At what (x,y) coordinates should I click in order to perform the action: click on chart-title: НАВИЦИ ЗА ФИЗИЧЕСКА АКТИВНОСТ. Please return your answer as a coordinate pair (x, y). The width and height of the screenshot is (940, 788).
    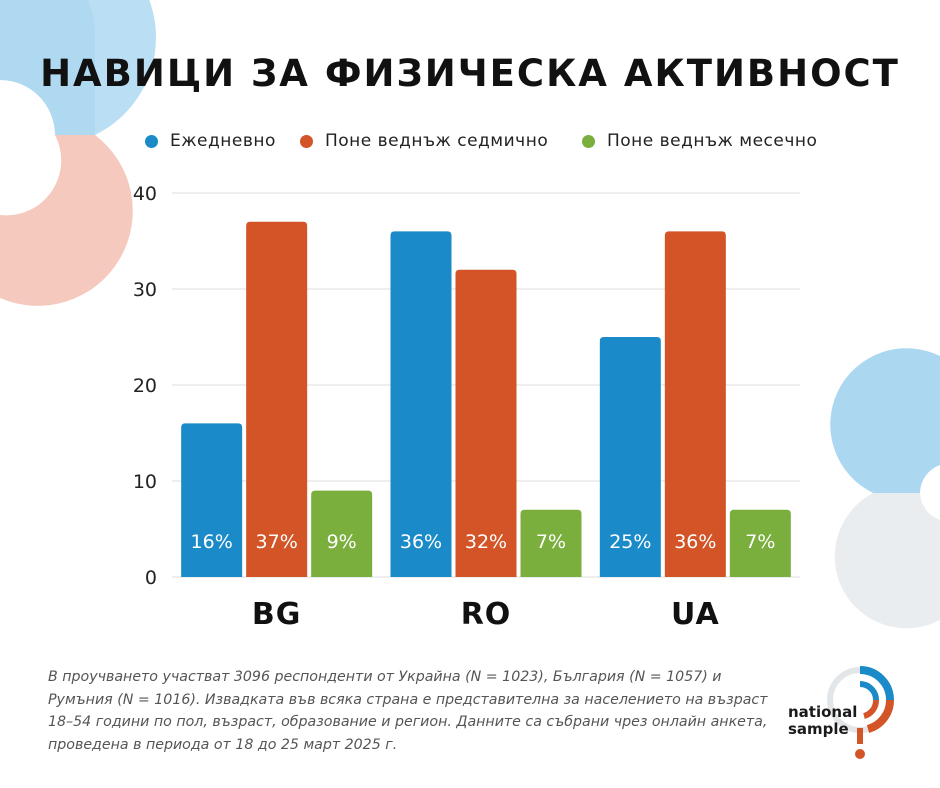
    Looking at the image, I should click on (470, 73).